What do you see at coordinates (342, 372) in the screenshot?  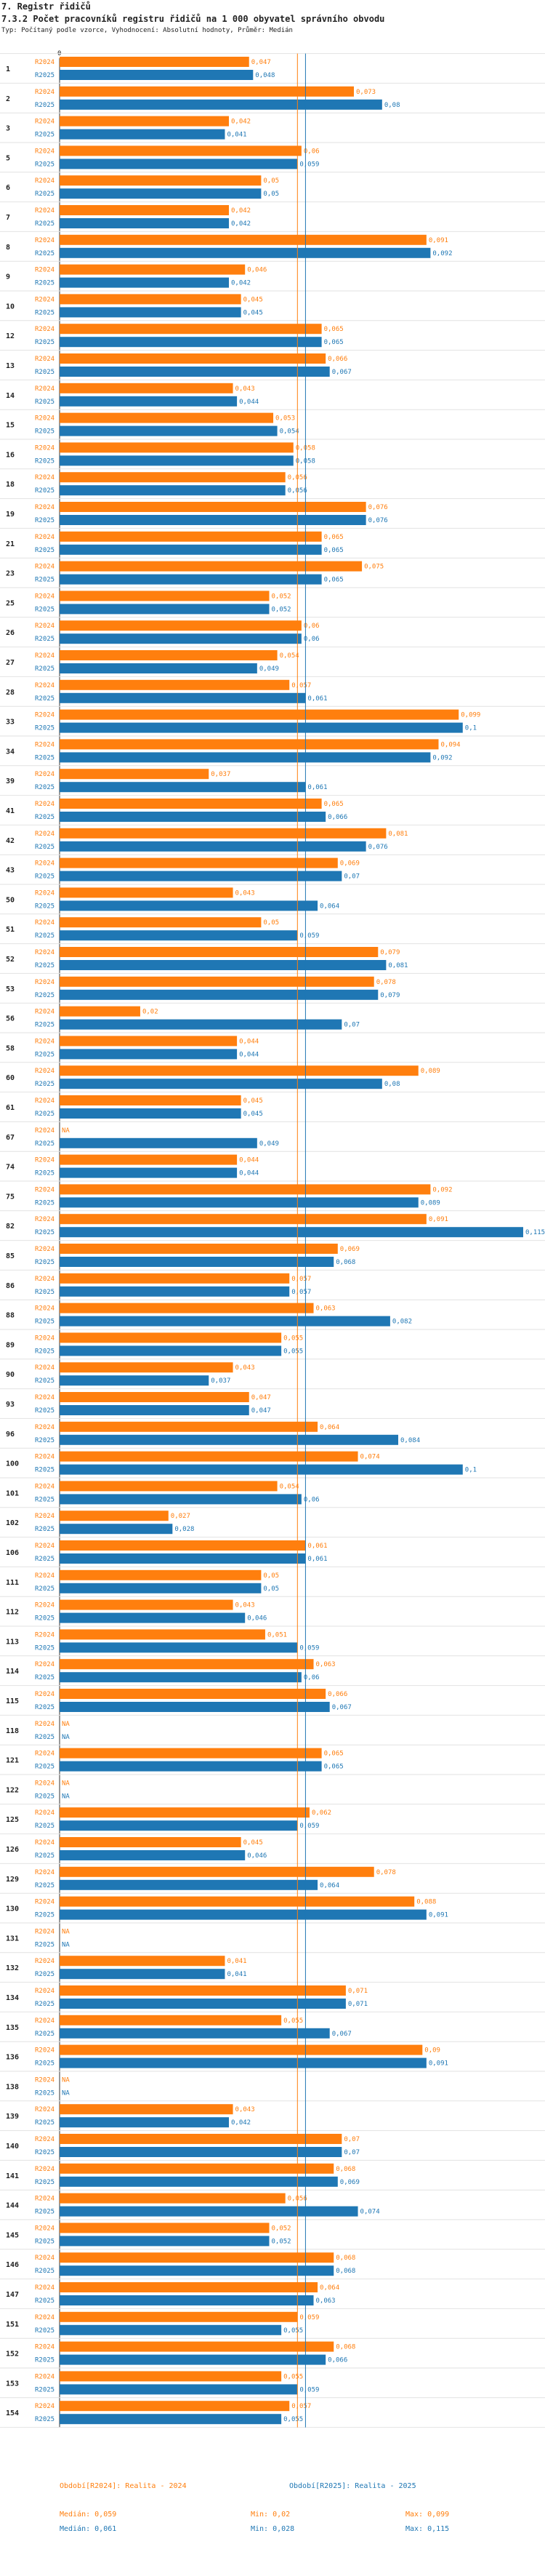 I see `bar-2025-value-label: 0,067` at bounding box center [342, 372].